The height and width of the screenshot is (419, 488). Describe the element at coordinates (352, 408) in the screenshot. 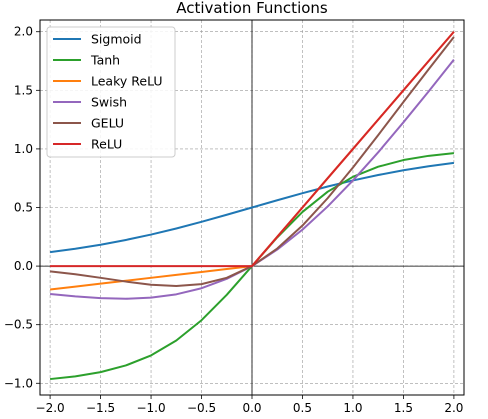

I see `x-tick-label: 1.0` at that location.